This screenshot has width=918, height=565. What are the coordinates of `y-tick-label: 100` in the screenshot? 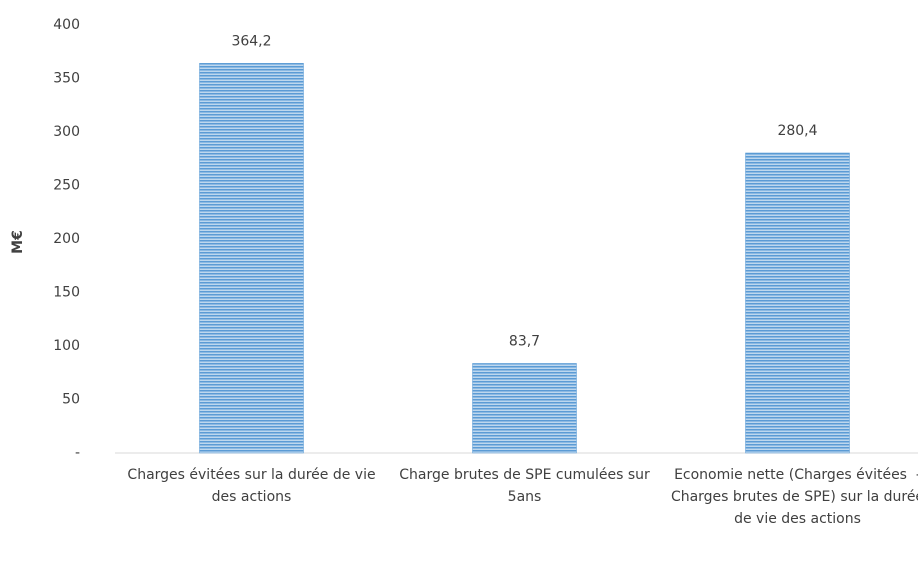 It's located at (66, 346).